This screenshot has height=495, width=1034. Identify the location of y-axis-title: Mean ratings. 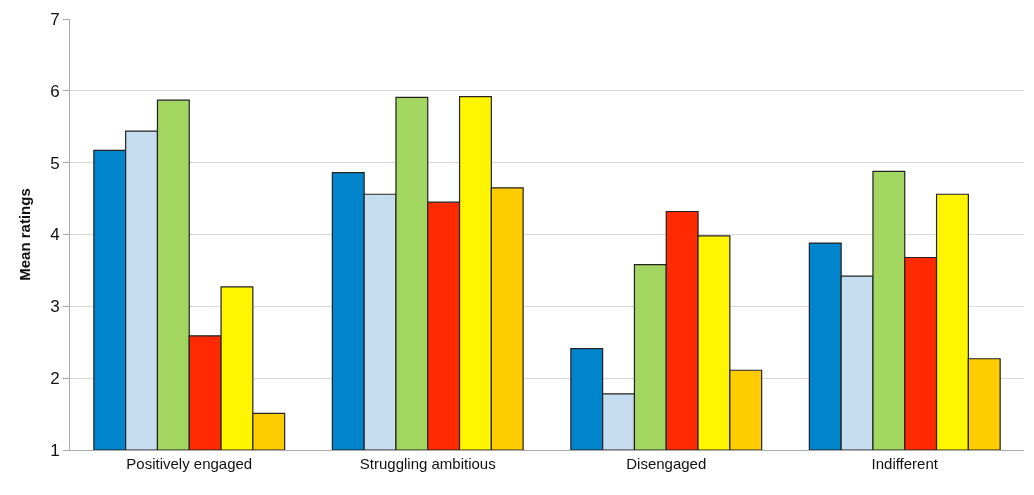
(25, 234).